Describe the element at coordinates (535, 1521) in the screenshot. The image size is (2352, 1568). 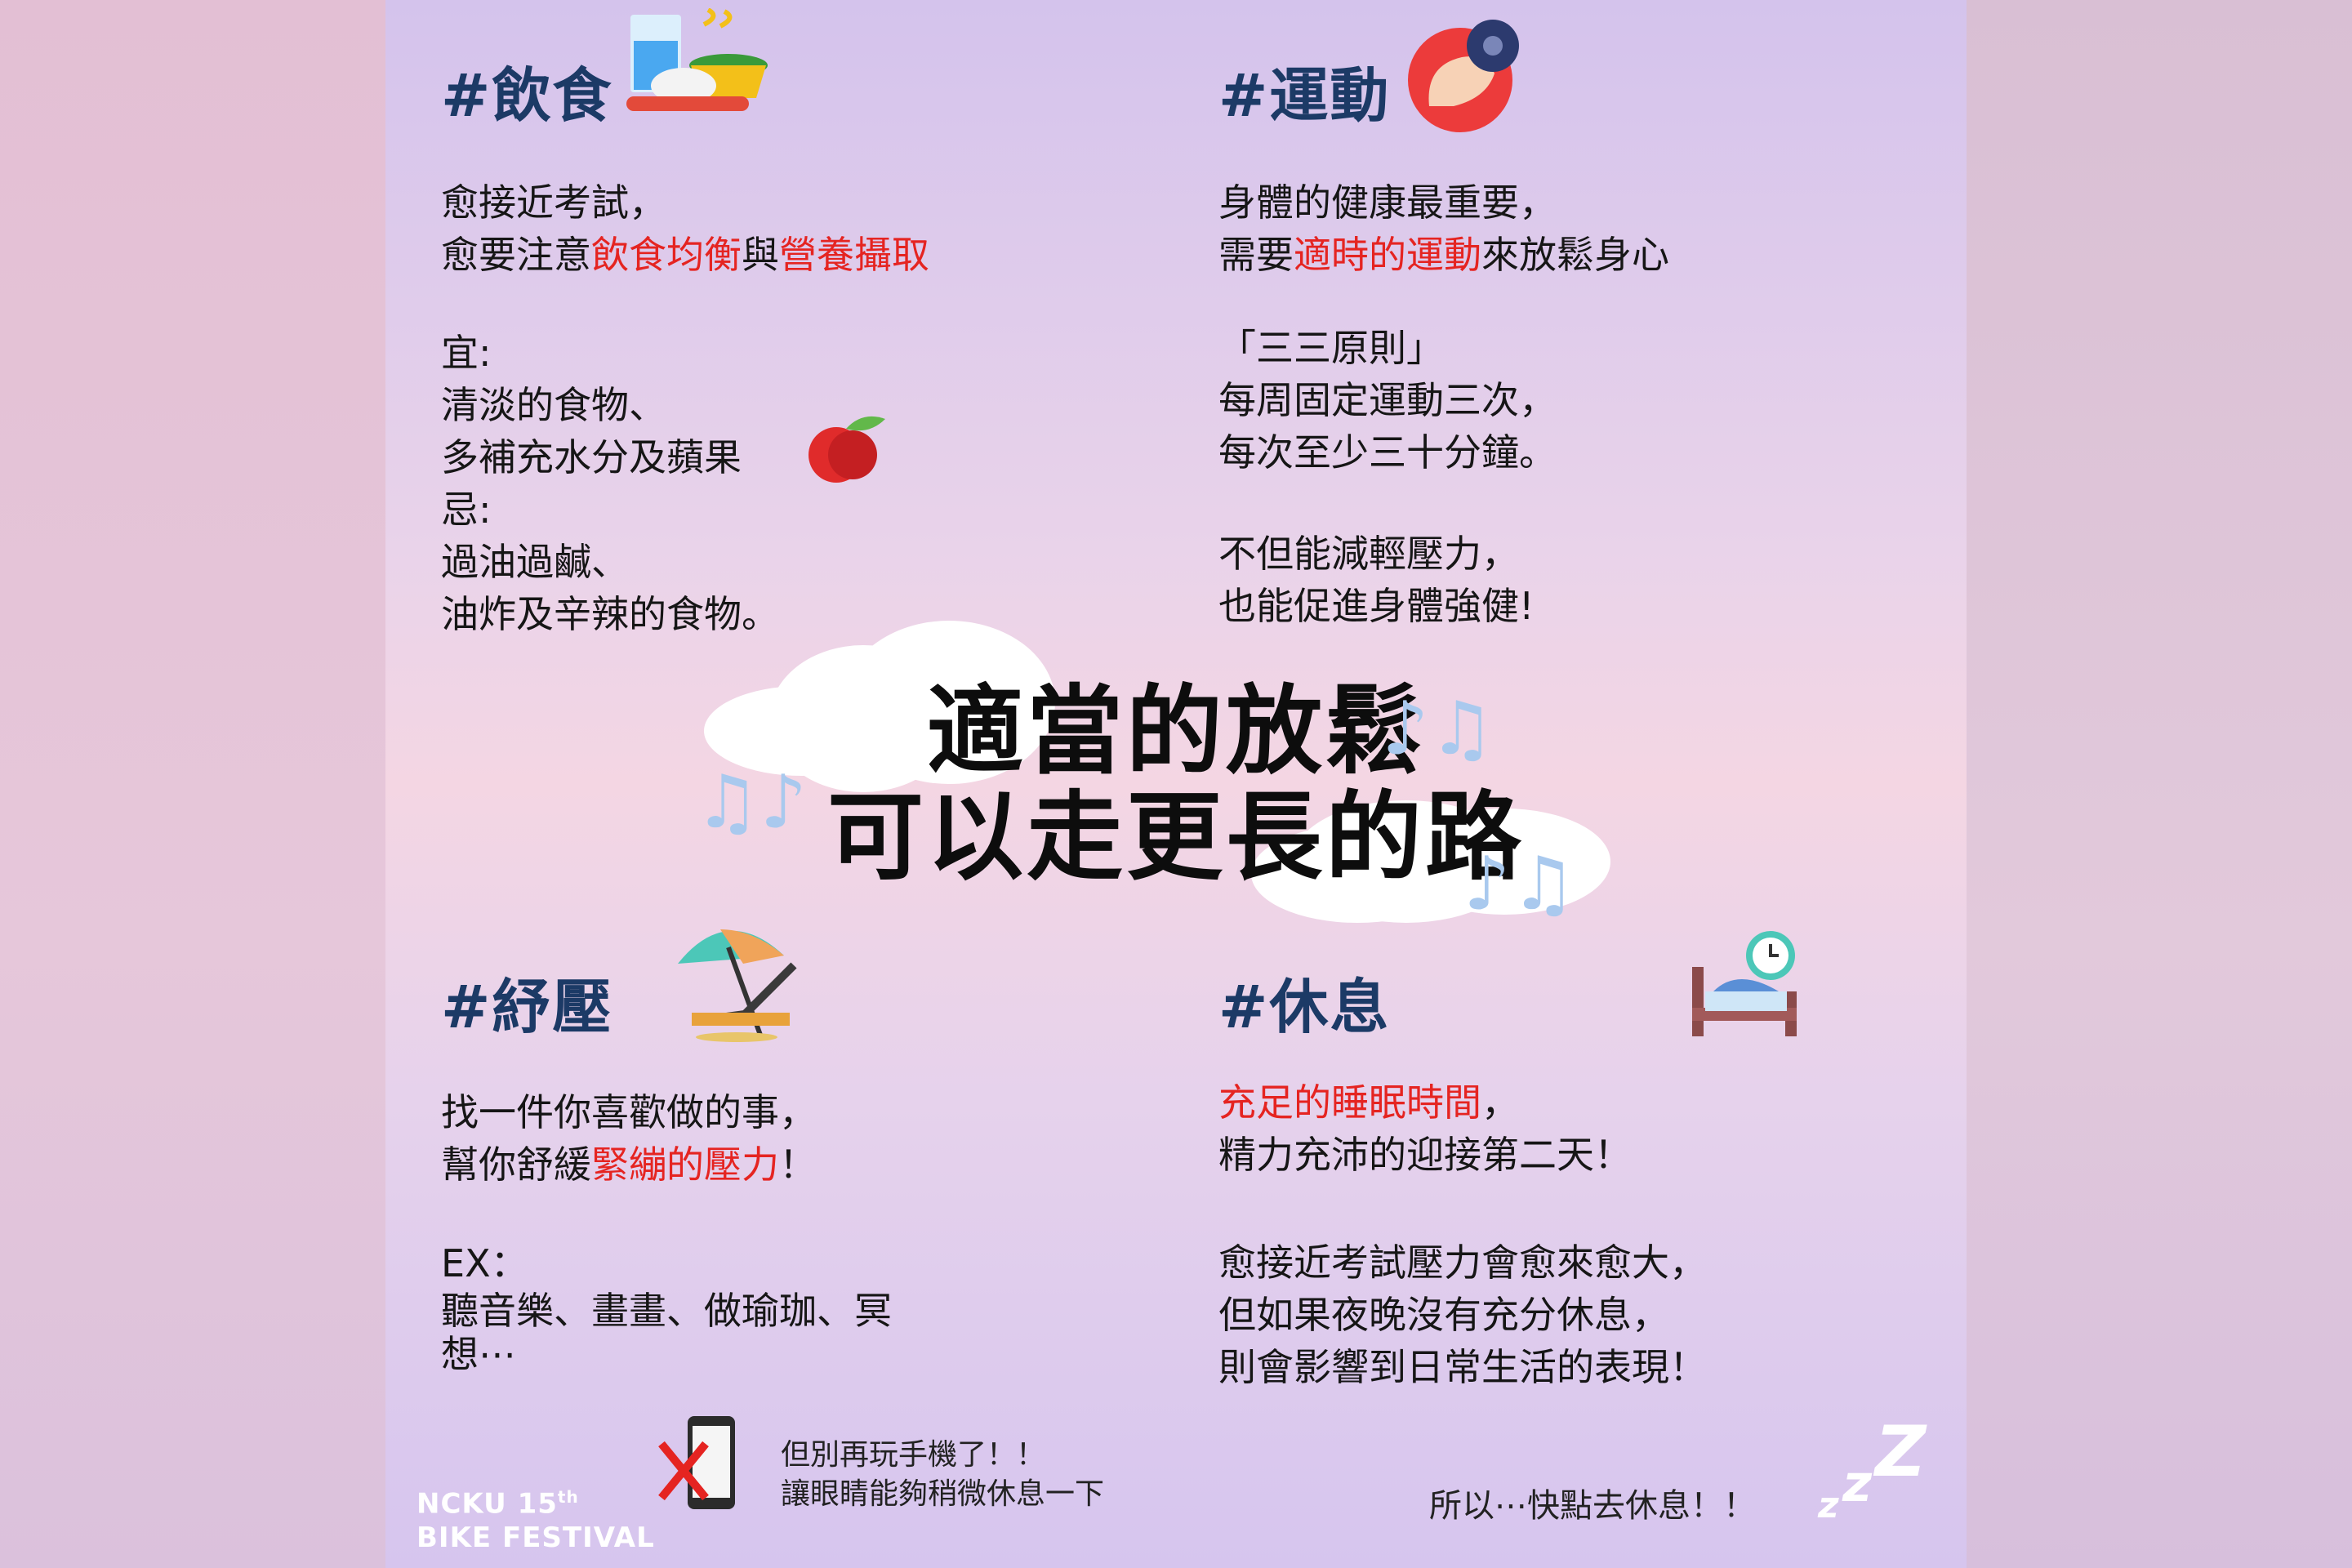
I see `ncku-bike-festival-logo: NCKU 15th BIKE FESTIVAL` at that location.